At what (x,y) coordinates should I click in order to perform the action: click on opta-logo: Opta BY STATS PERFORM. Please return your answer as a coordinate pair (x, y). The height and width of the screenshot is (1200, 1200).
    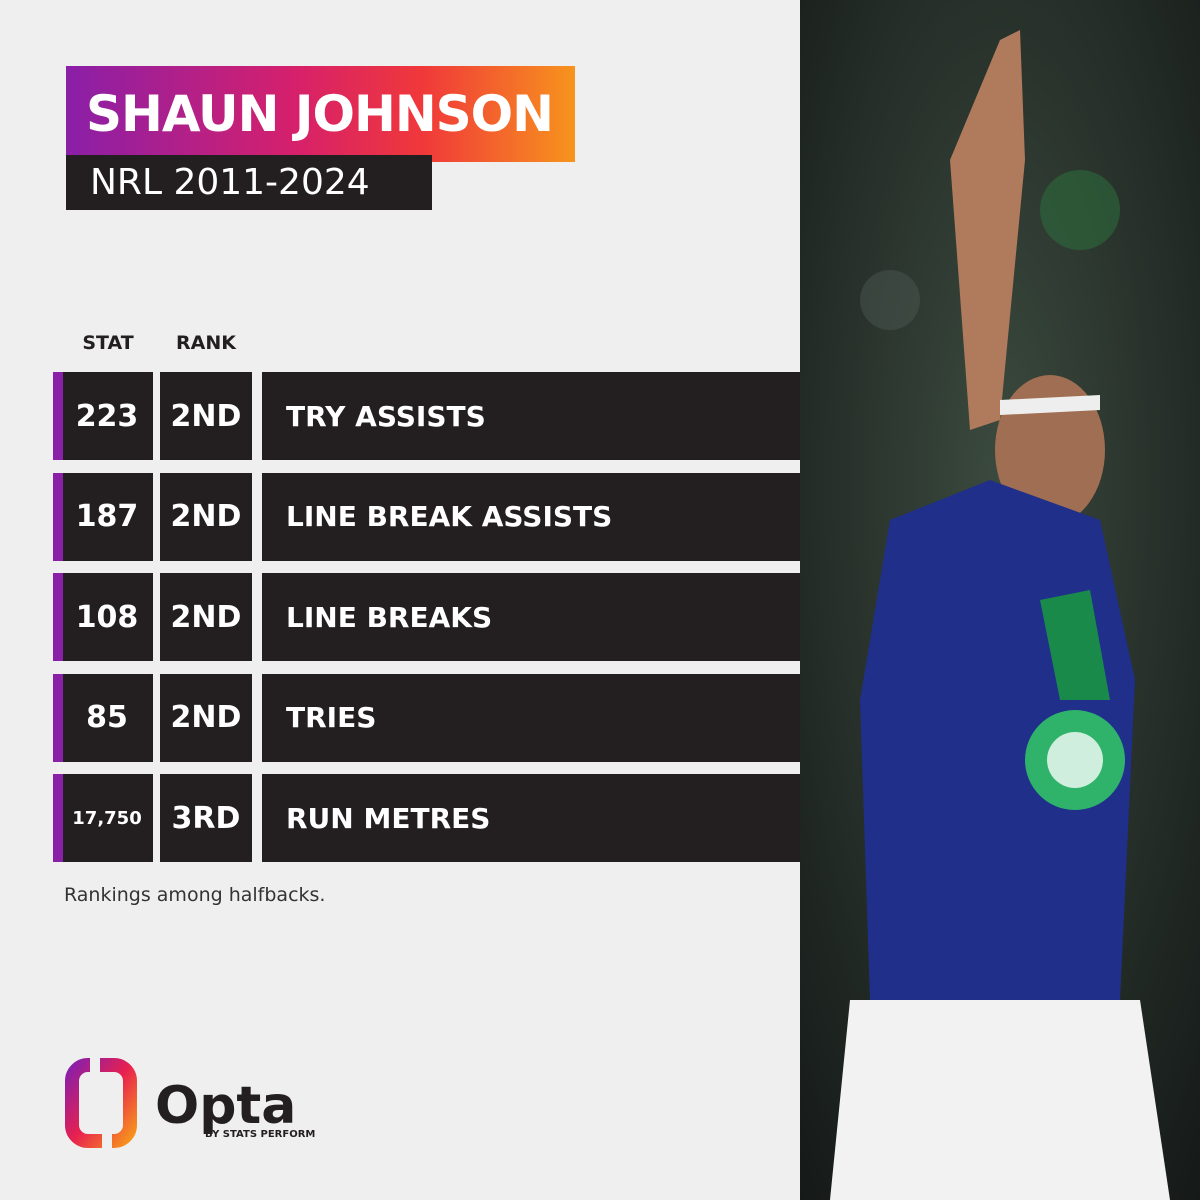
    Looking at the image, I should click on (190, 1102).